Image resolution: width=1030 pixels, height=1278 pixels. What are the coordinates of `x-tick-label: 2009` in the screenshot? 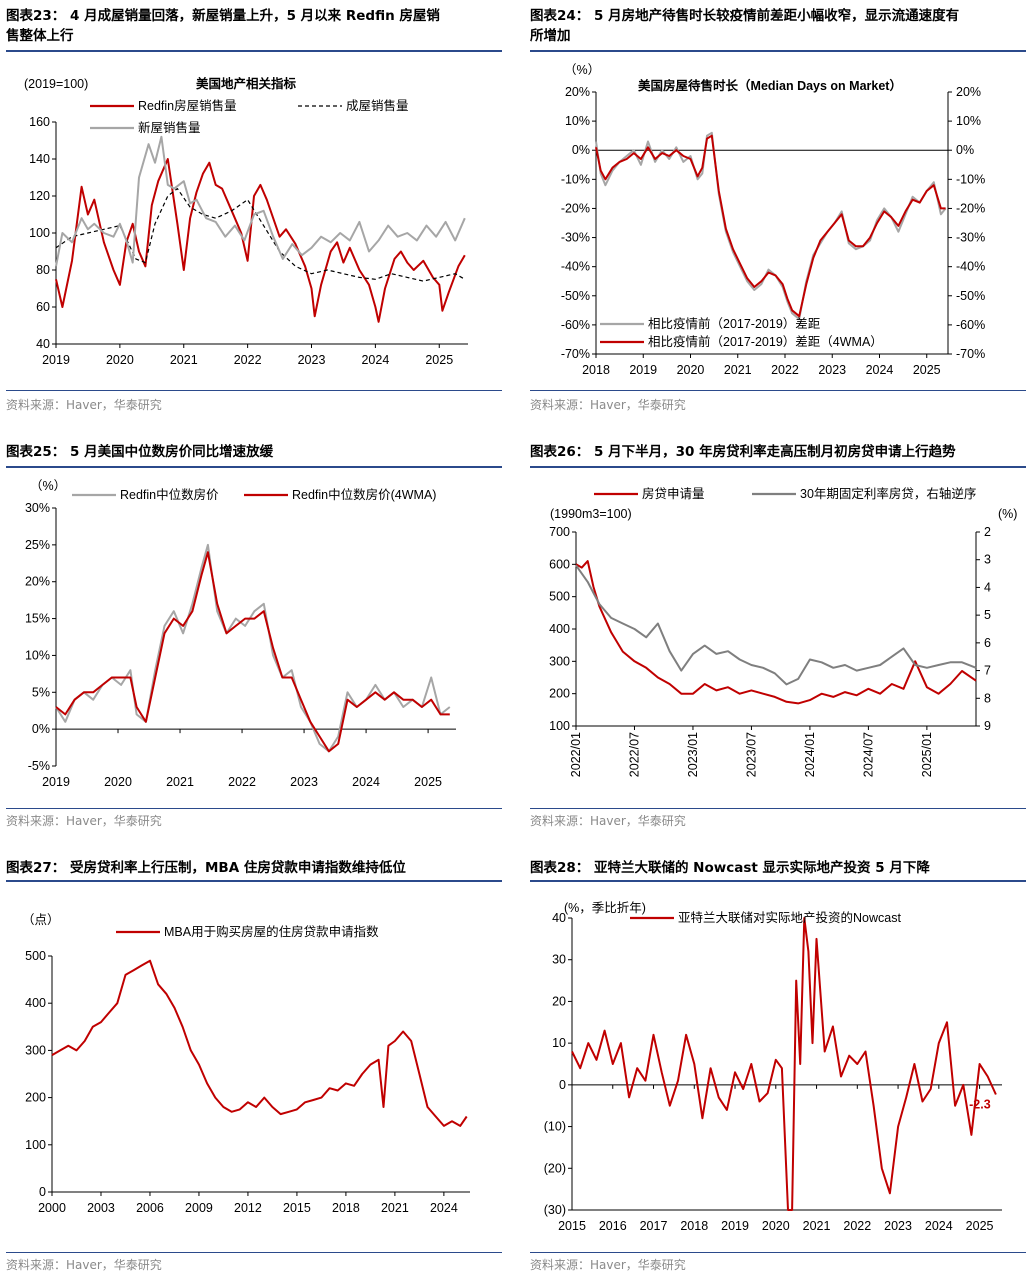 It's located at (199, 1208).